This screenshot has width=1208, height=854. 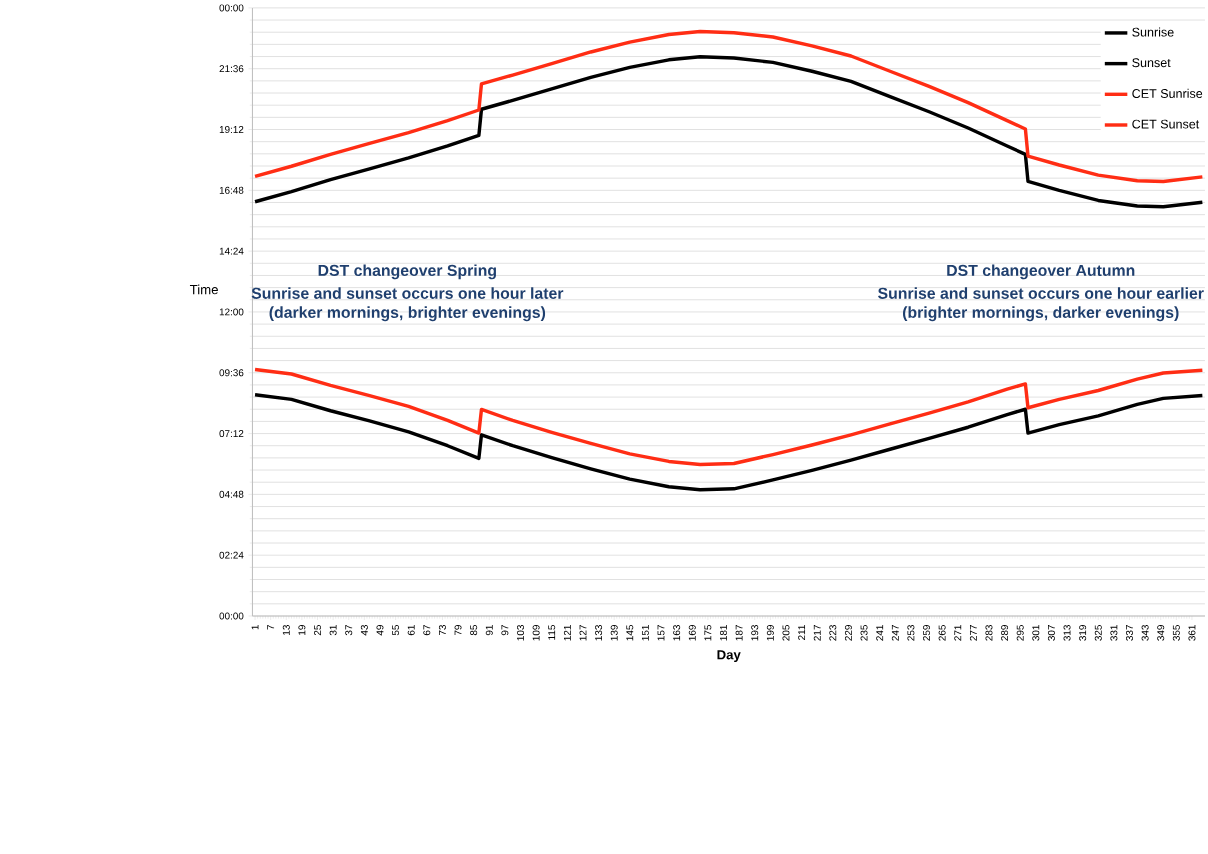 I want to click on legend-label: Sunset, so click(x=1151, y=63).